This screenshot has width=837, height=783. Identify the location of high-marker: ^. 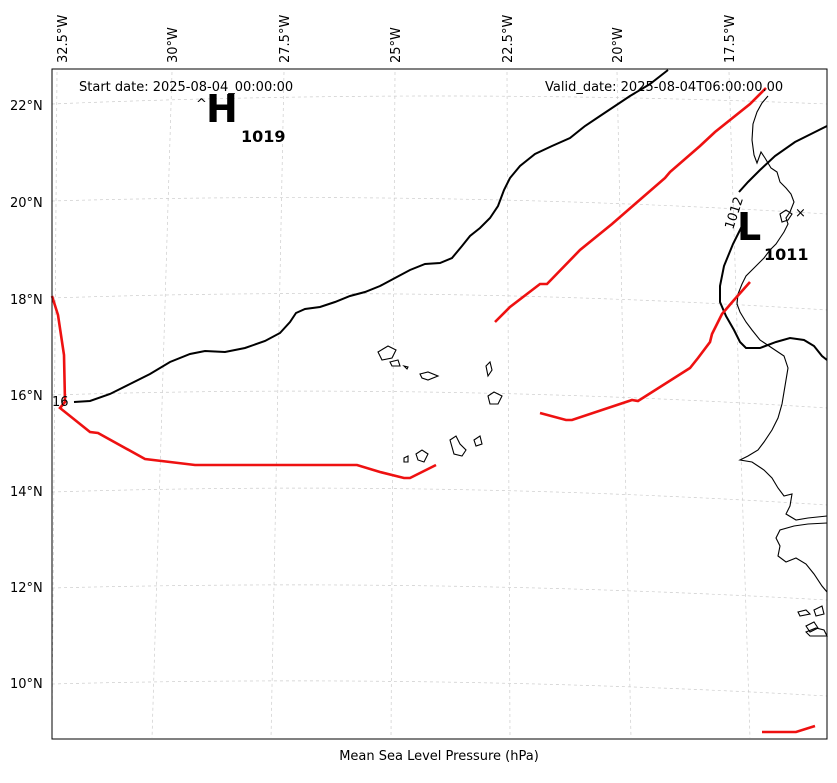
(201, 104).